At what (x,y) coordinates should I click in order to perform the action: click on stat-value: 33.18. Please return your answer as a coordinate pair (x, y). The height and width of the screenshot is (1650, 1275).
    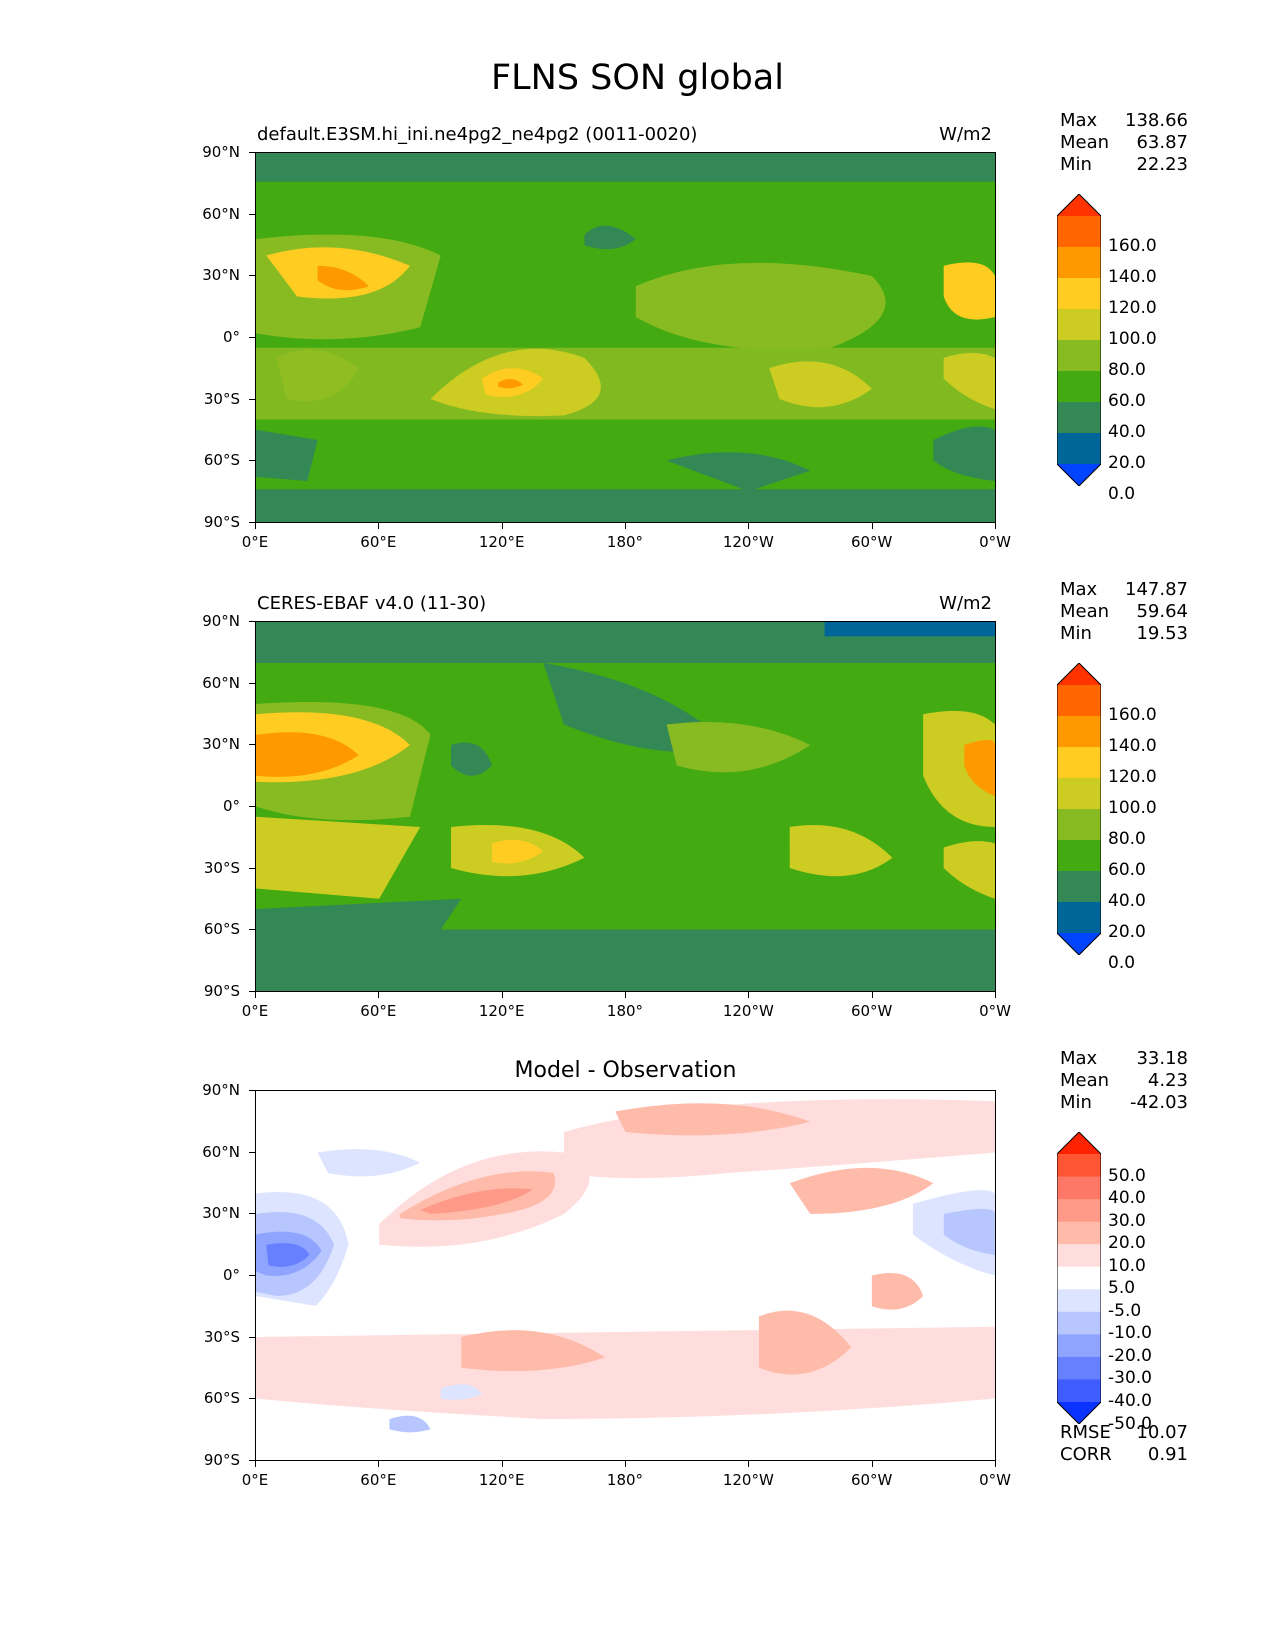
    Looking at the image, I should click on (1162, 1058).